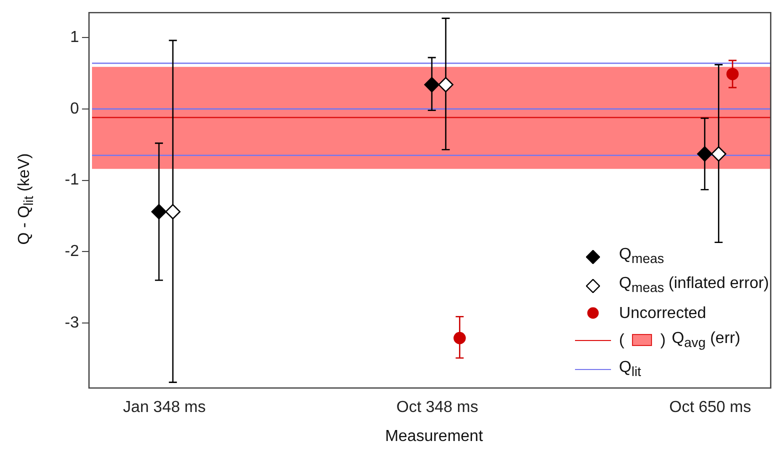 The height and width of the screenshot is (453, 779). Describe the element at coordinates (662, 314) in the screenshot. I see `legend-label: Uncorrected` at that location.